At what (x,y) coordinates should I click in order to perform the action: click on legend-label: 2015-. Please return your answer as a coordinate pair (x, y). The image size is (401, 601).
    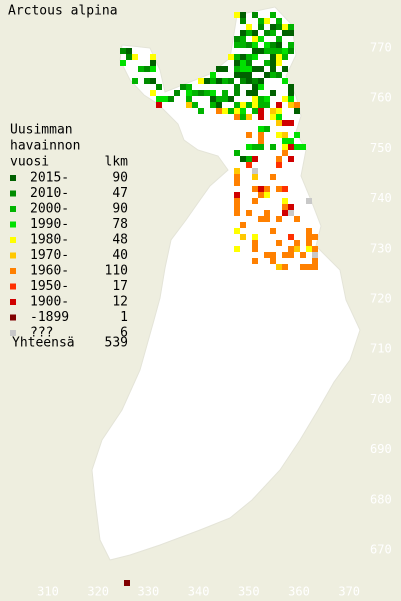
    Looking at the image, I should click on (49, 178).